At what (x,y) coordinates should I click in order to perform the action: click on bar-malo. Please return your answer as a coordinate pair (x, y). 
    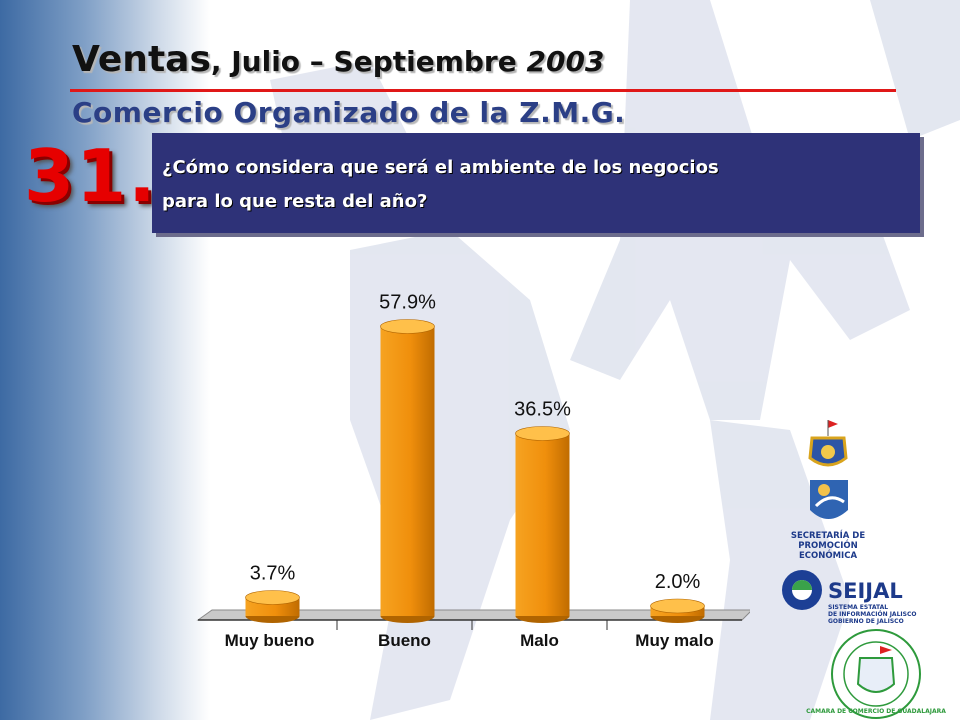
    Looking at the image, I should click on (542, 524).